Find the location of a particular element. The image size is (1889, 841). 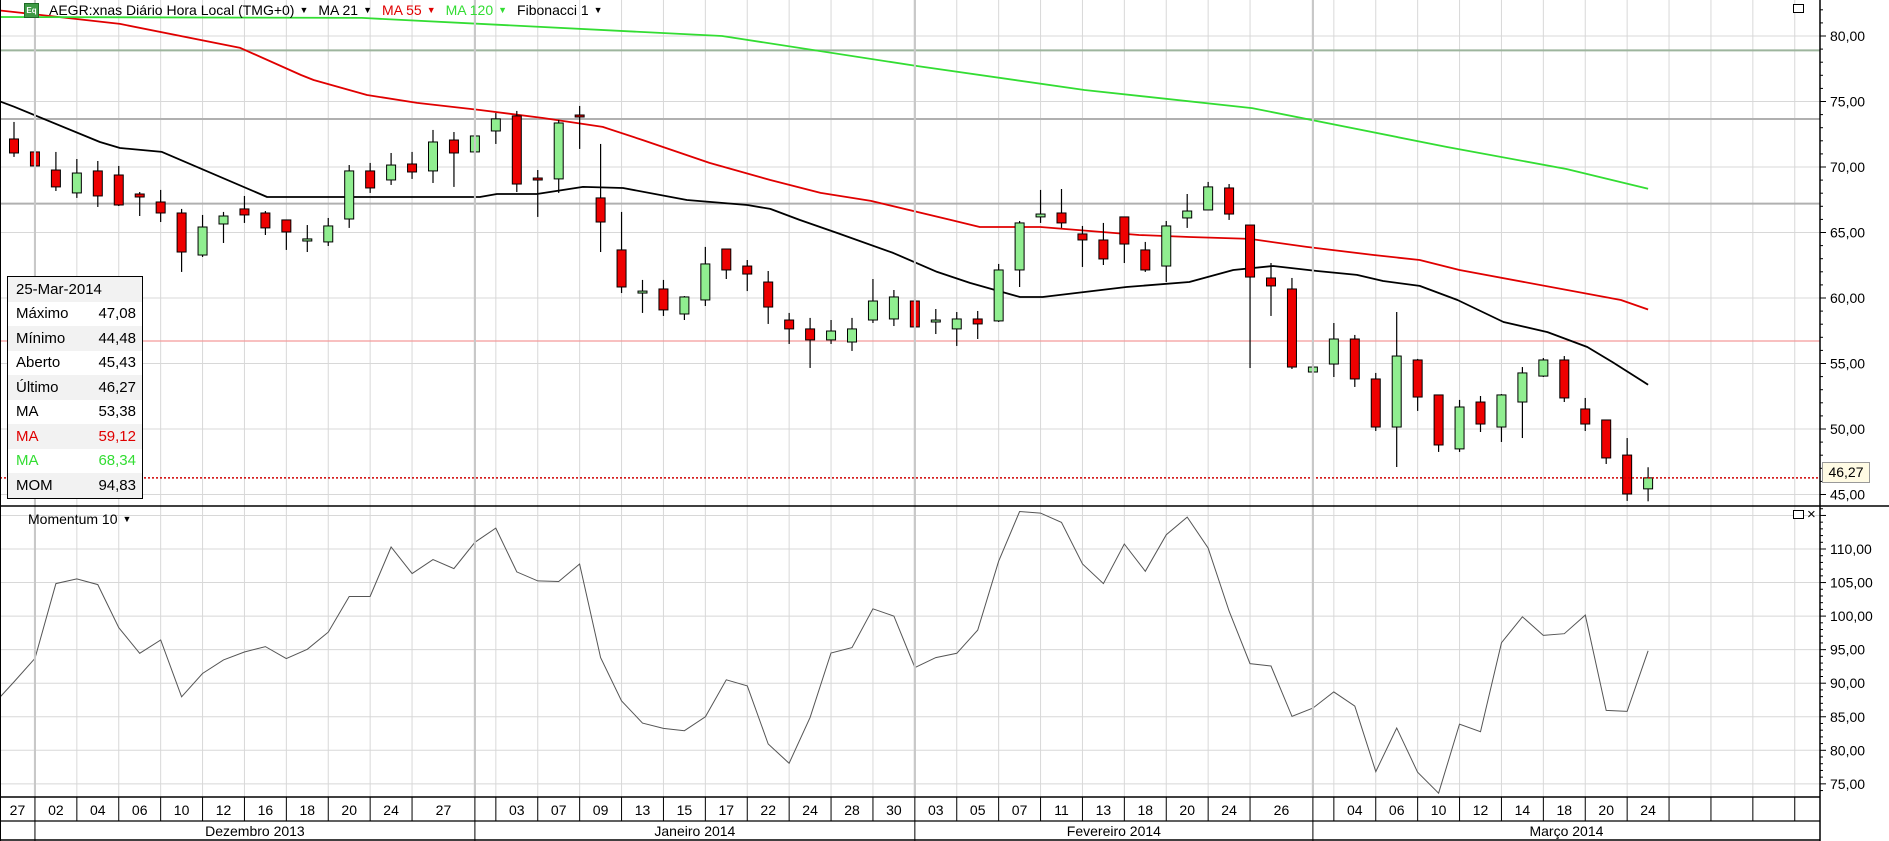

indicator-label: Fibonacci 1 is located at coordinates (553, 10).